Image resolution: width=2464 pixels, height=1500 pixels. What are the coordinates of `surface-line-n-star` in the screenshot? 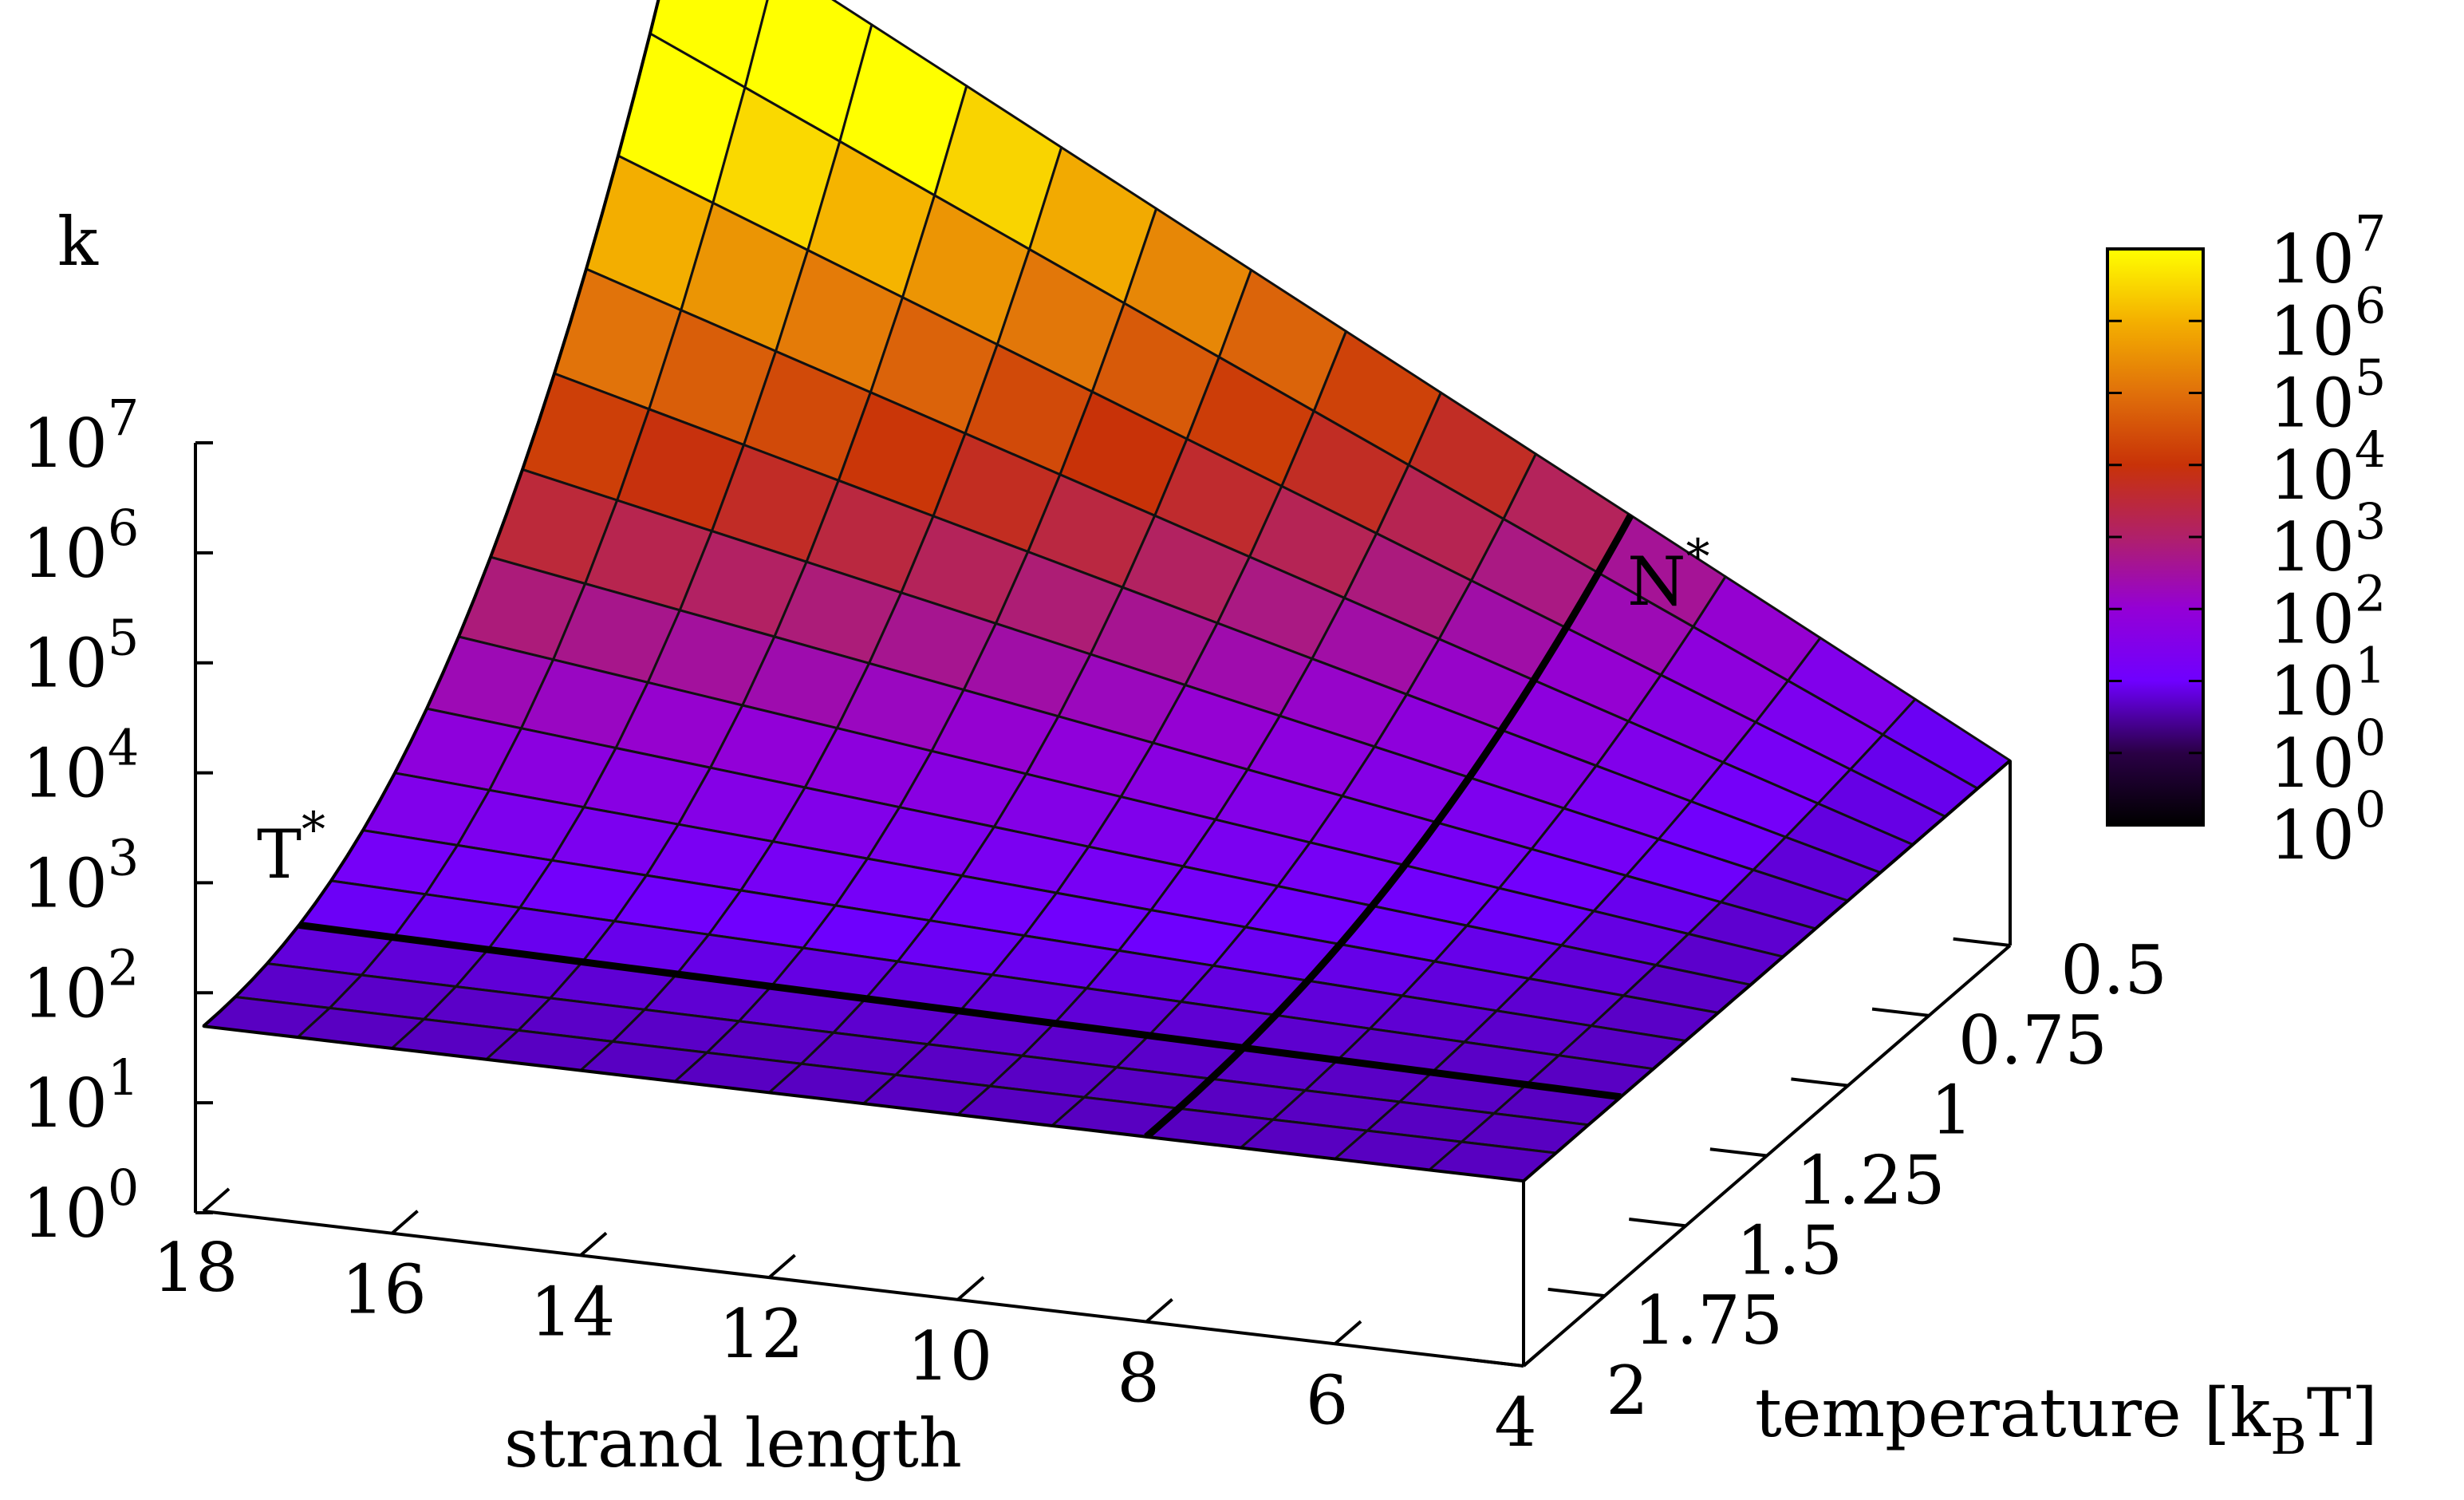 It's located at (1389, 827).